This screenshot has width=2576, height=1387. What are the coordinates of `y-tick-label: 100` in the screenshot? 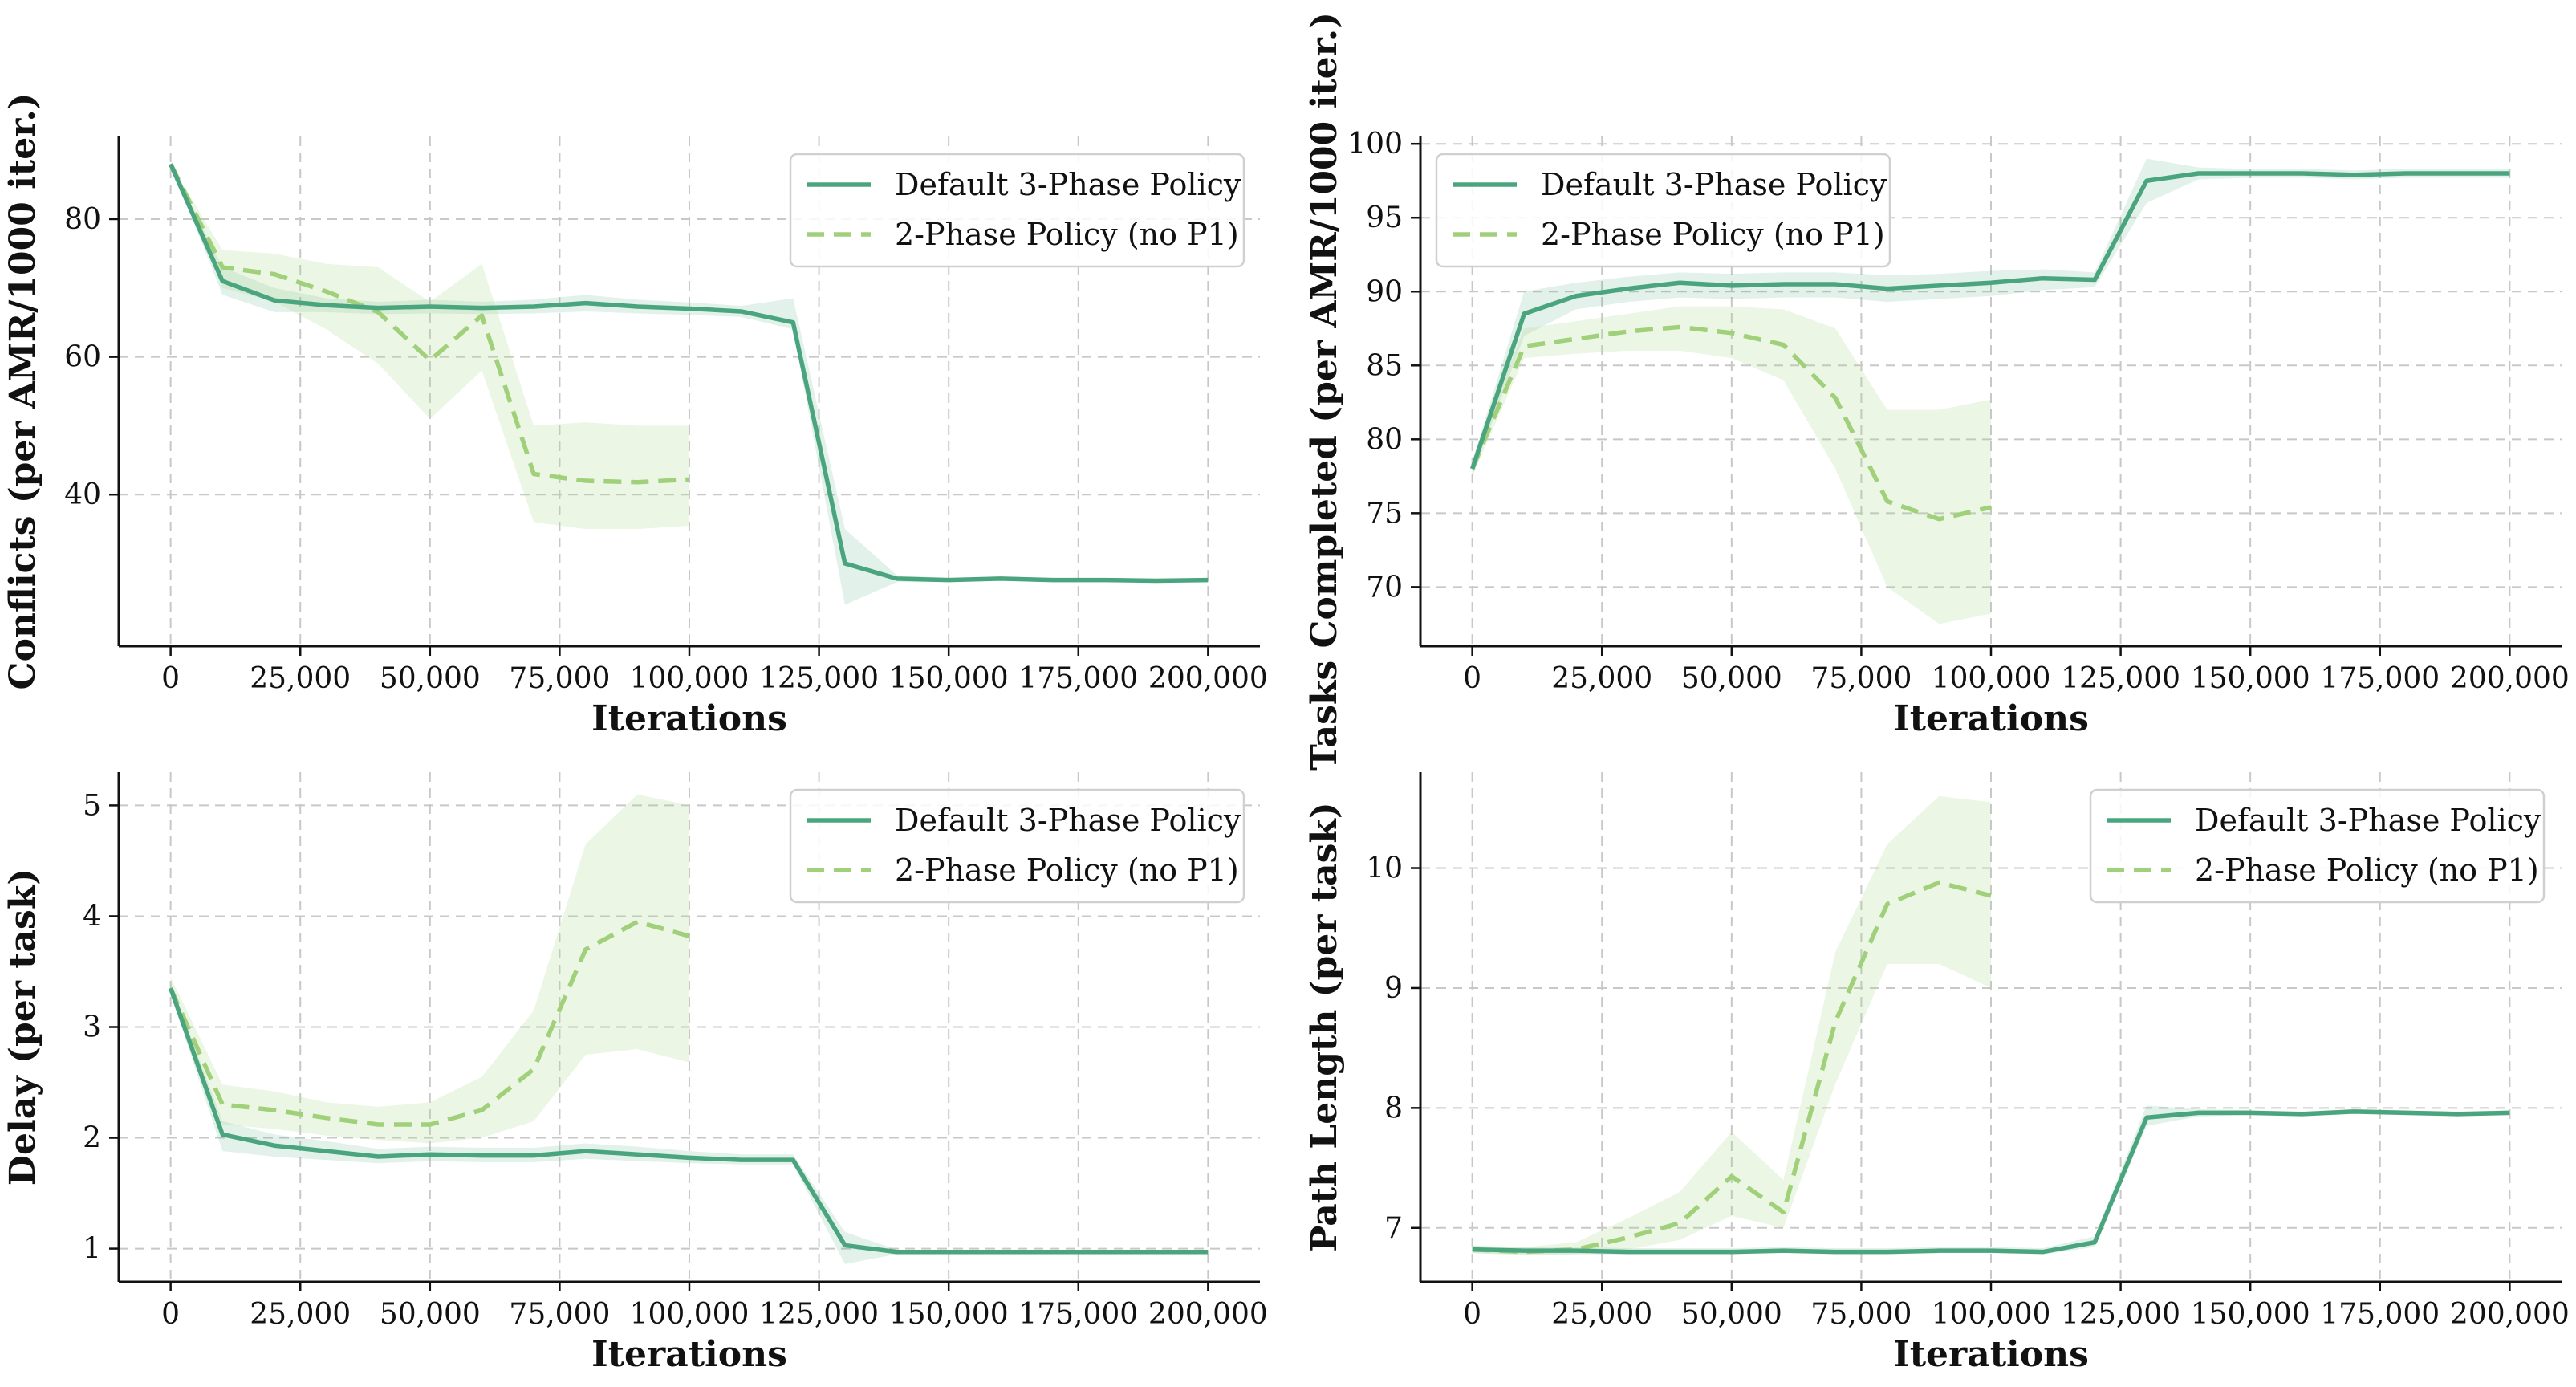 It's located at (1375, 144).